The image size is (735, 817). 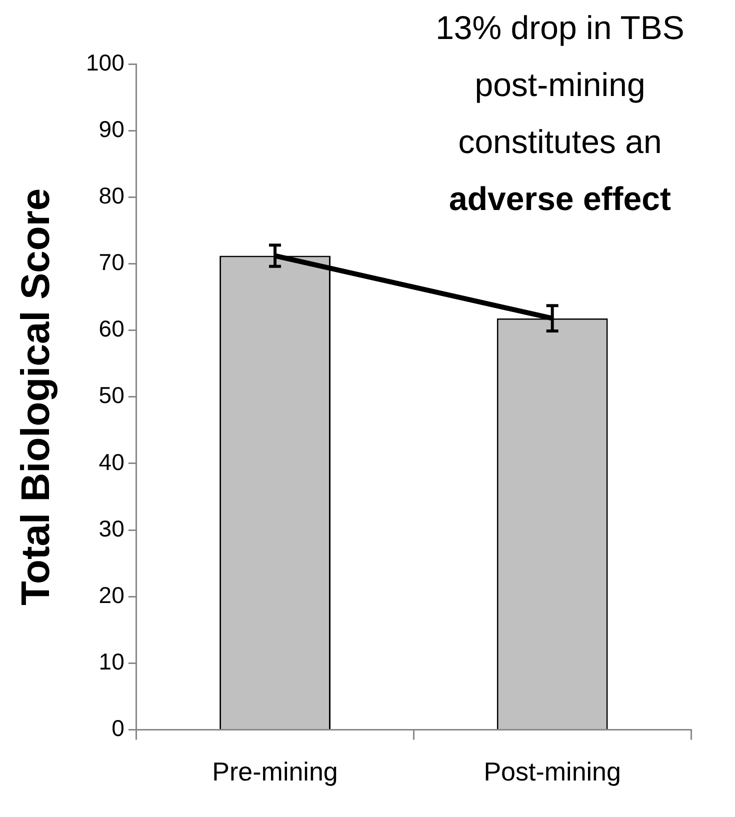 What do you see at coordinates (118, 728) in the screenshot?
I see `y-tick-label: 0` at bounding box center [118, 728].